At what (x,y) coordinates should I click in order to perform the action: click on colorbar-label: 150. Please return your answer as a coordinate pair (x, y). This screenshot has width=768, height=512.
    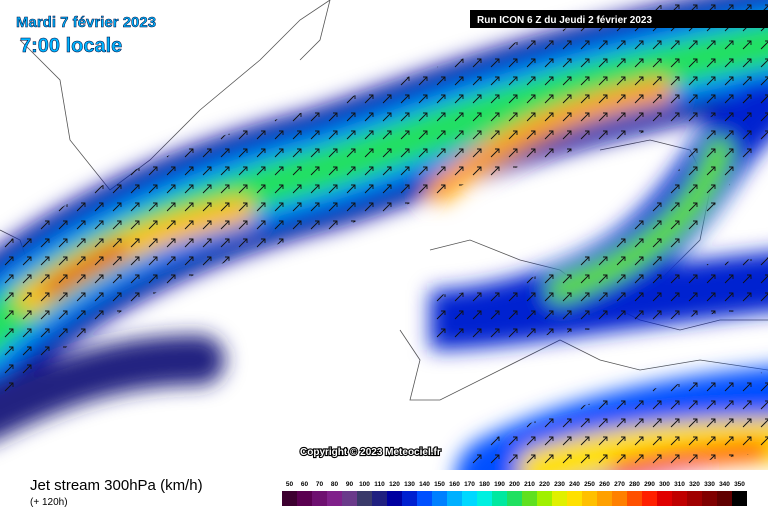
    Looking at the image, I should click on (439, 484).